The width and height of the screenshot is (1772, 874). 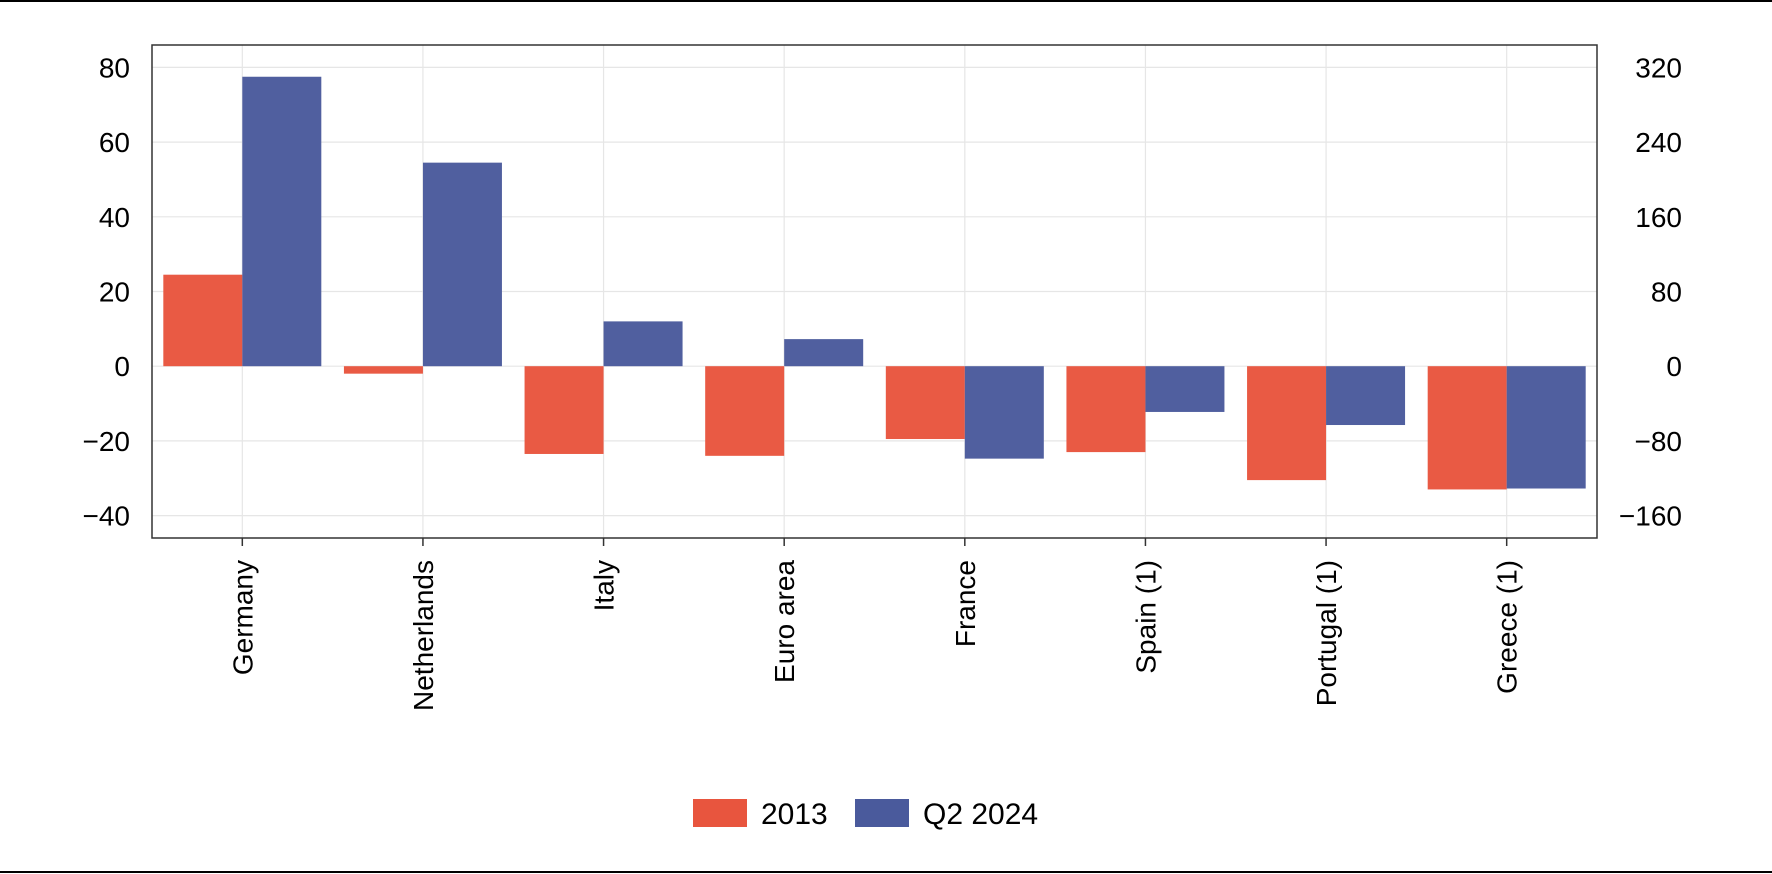 I want to click on x-category-label: Euro area, so click(x=784, y=621).